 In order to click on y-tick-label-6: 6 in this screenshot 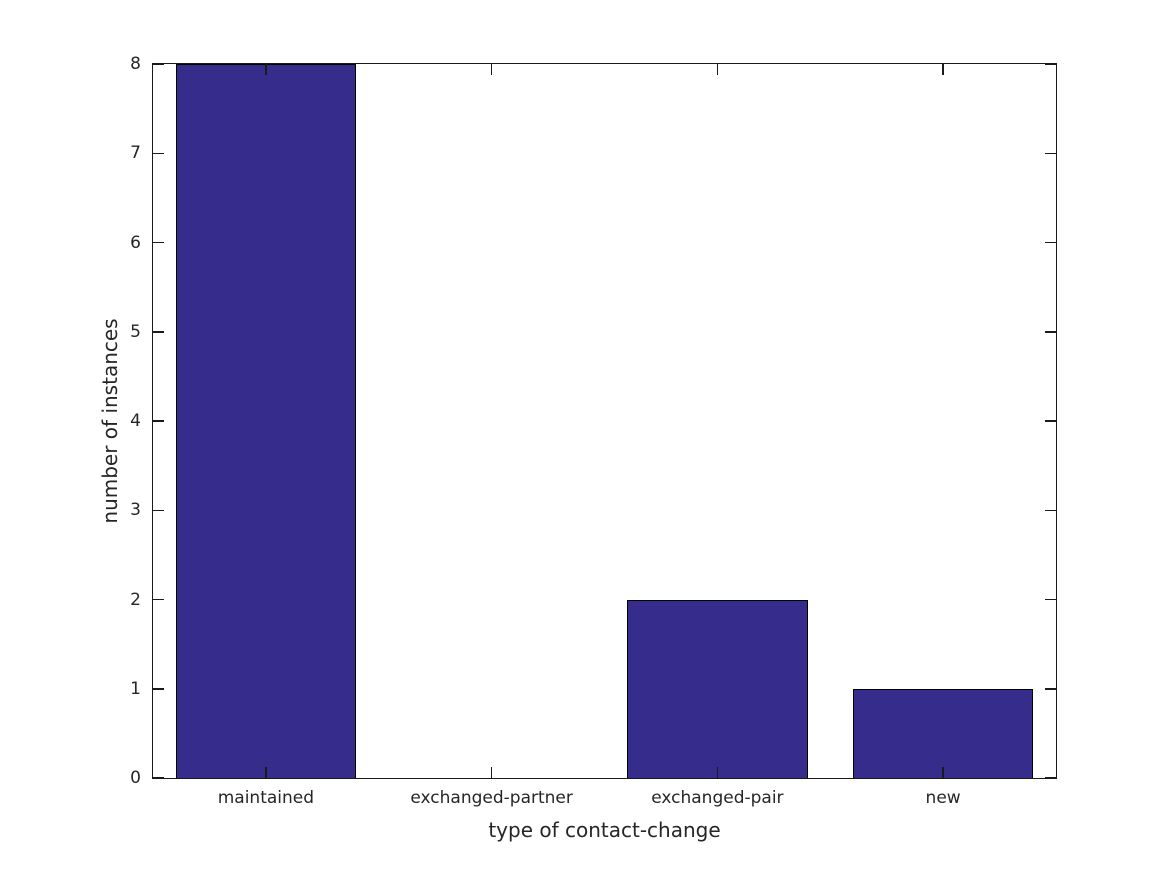, I will do `click(135, 242)`.